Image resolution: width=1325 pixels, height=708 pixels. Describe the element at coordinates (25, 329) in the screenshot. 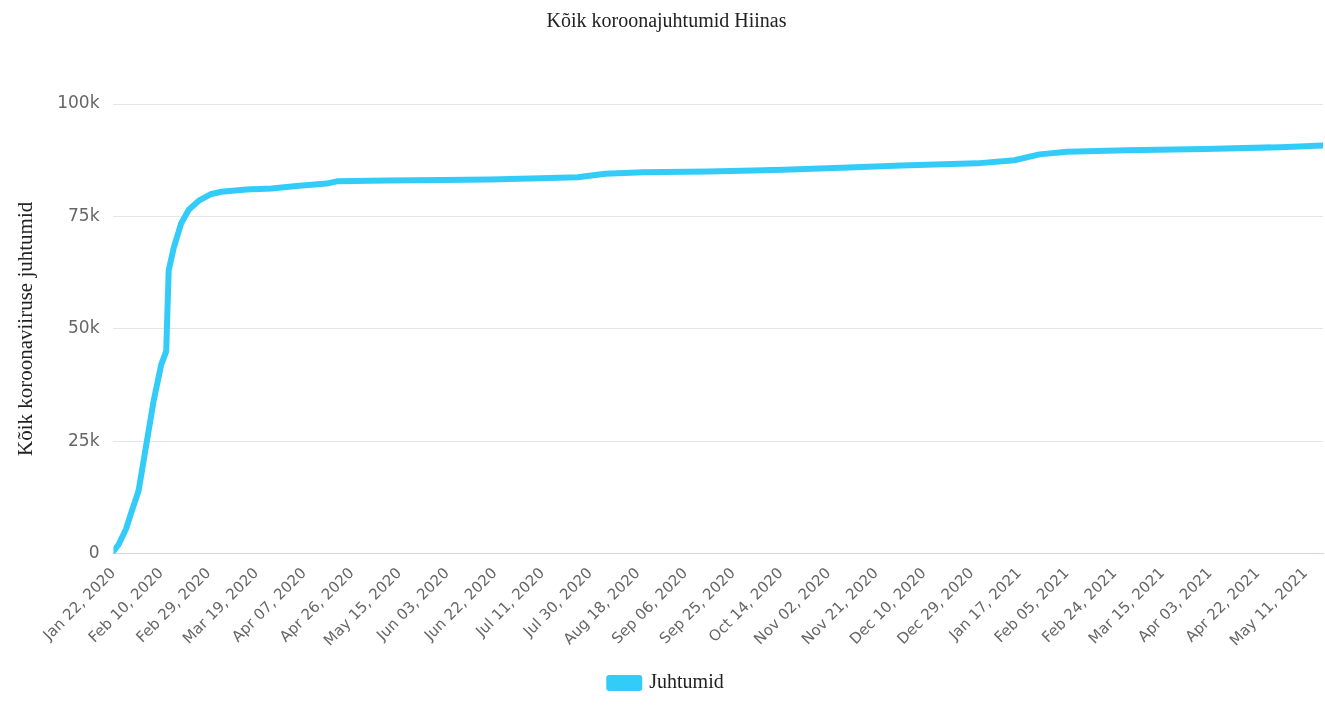

I see `y-axis-title: Kõik koroonaviiruse juhtumid` at that location.